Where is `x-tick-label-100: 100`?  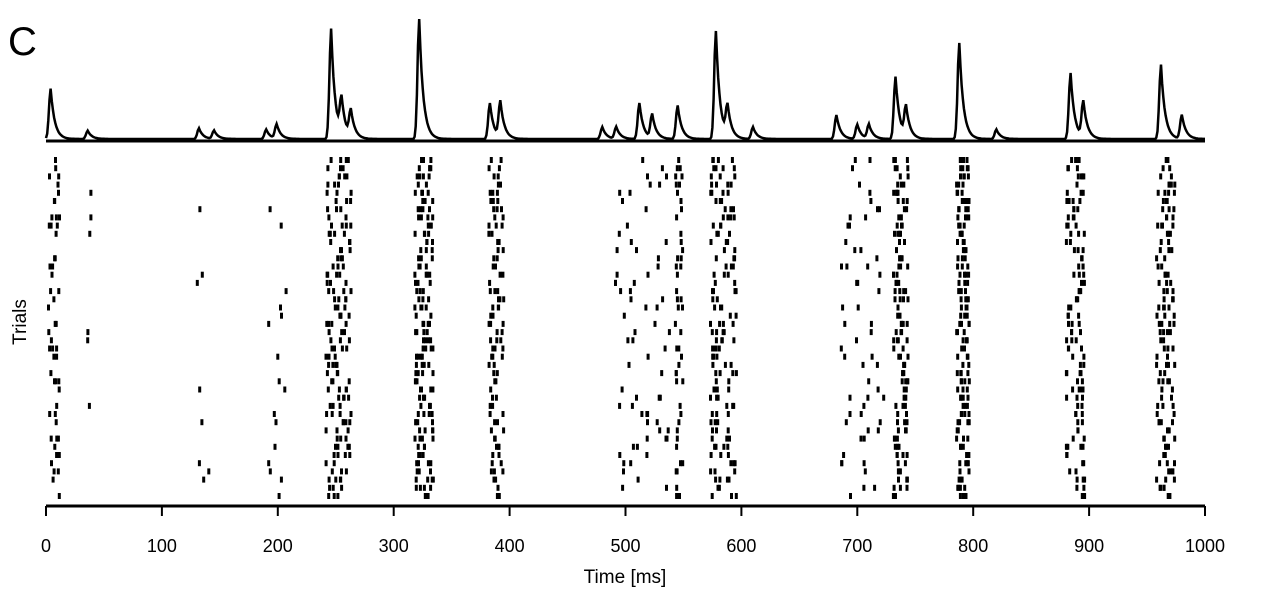
x-tick-label-100: 100 is located at coordinates (162, 546).